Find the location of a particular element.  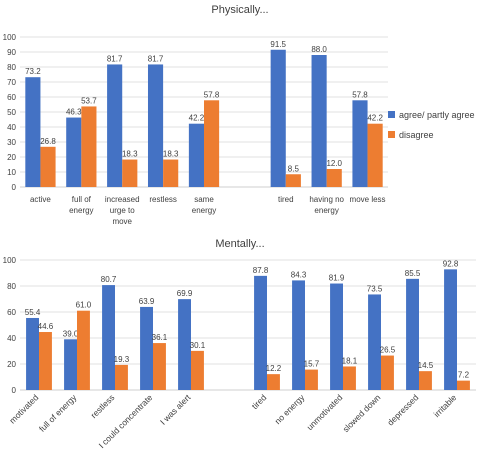

y-tick-label: 90 is located at coordinates (11, 52).